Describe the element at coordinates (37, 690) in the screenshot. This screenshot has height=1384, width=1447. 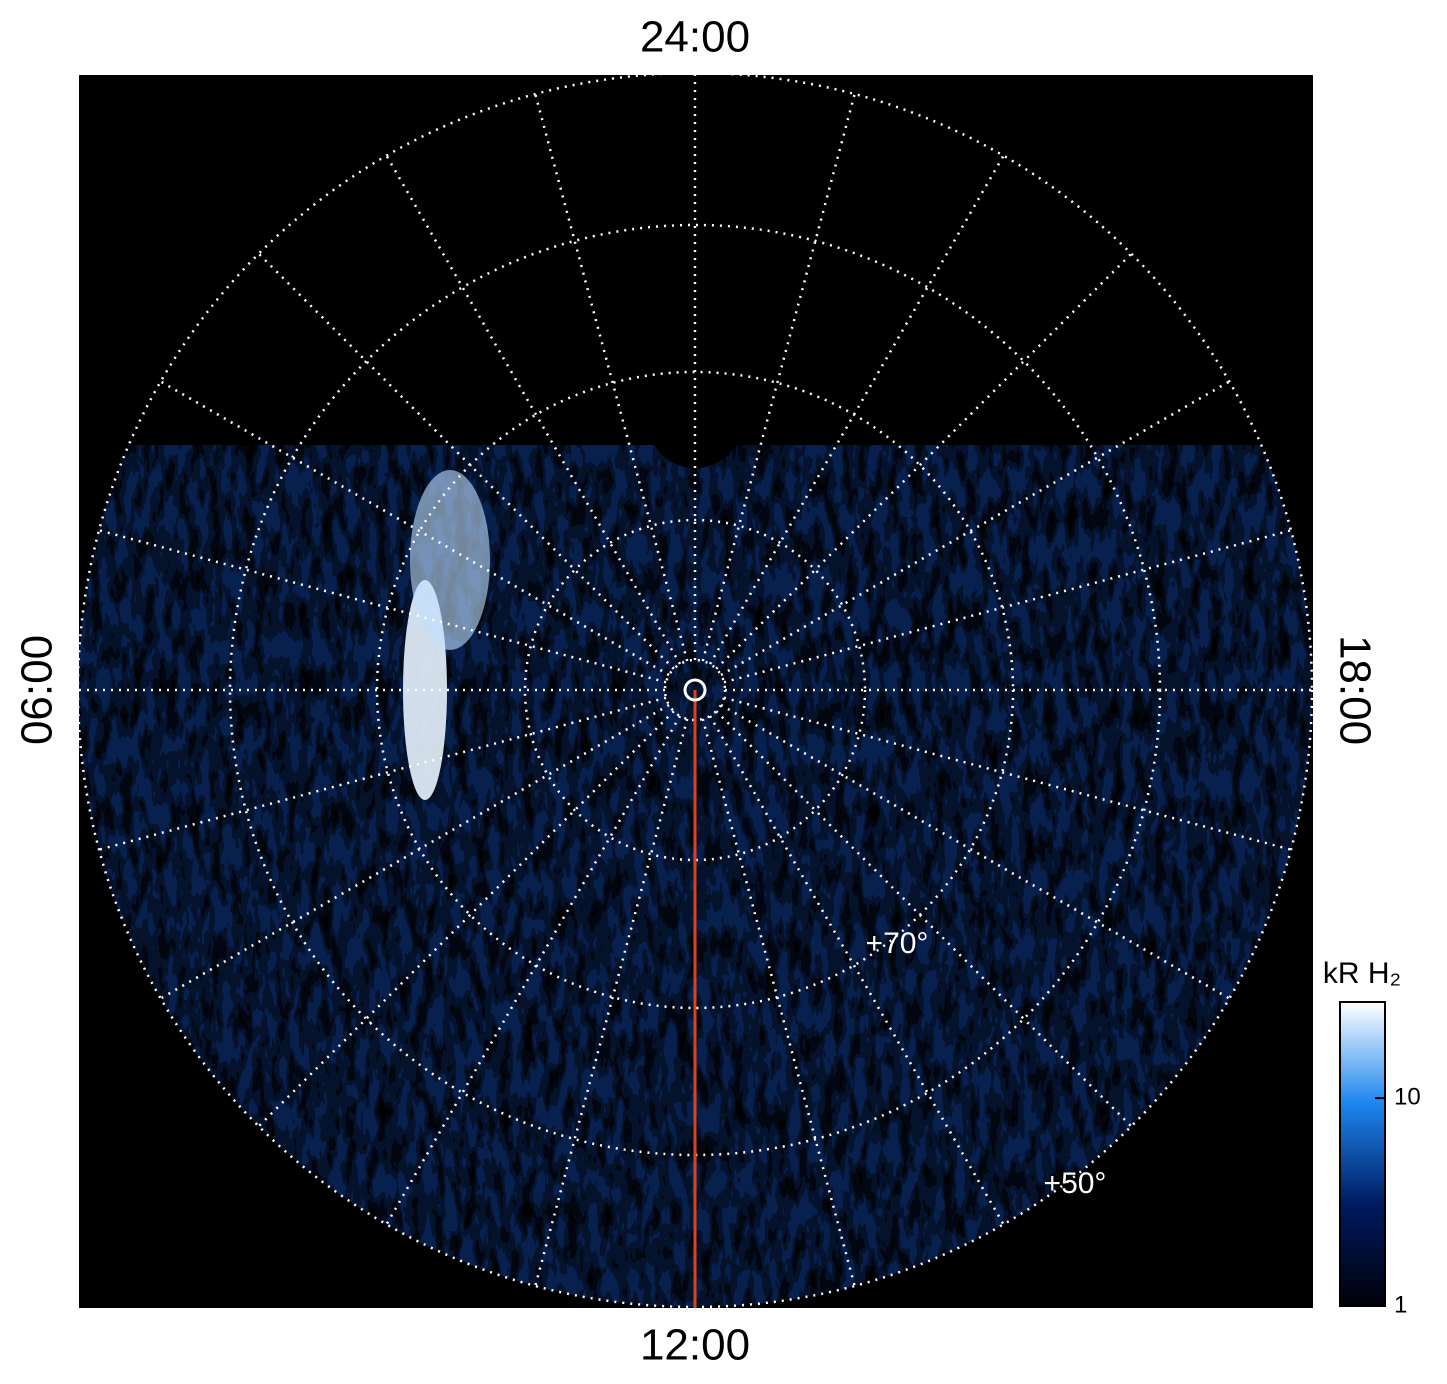
I see `time-label: 06:00` at that location.